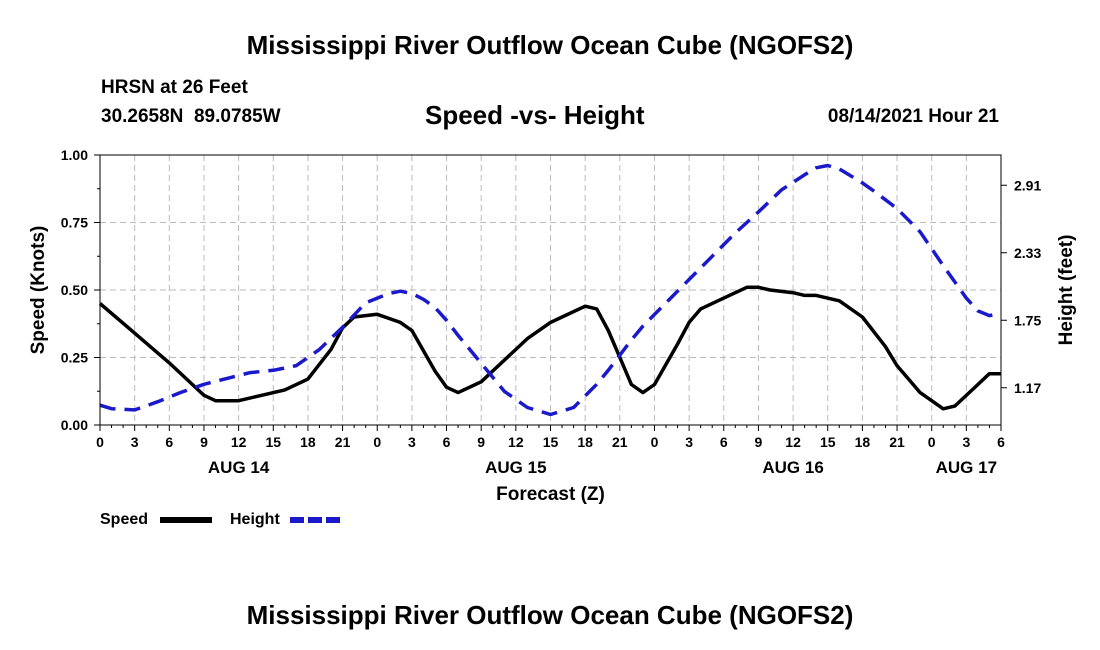 Image resolution: width=1100 pixels, height=650 pixels. What do you see at coordinates (535, 115) in the screenshot?
I see `chart-subtitle: Speed -vs- Height` at bounding box center [535, 115].